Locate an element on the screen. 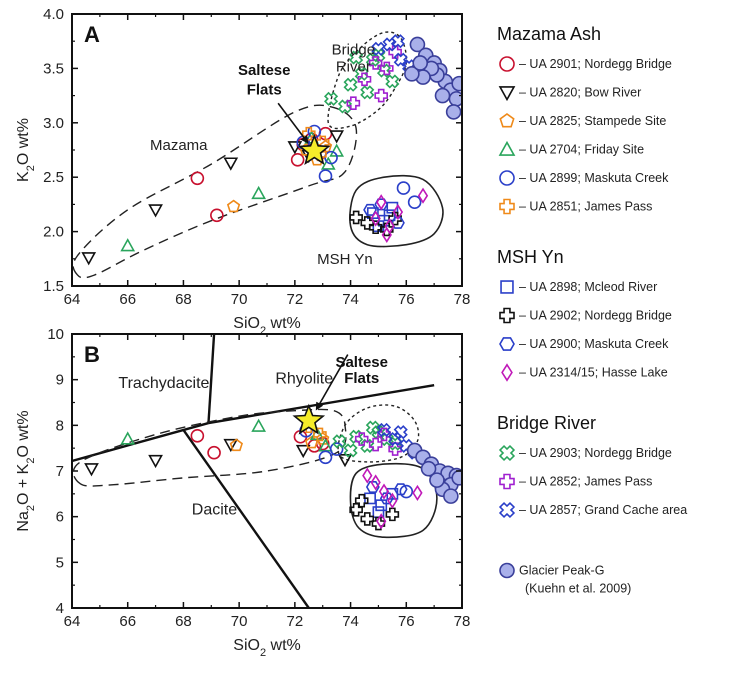 The image size is (736, 674). legend-marker-ua2825 is located at coordinates (507, 120).